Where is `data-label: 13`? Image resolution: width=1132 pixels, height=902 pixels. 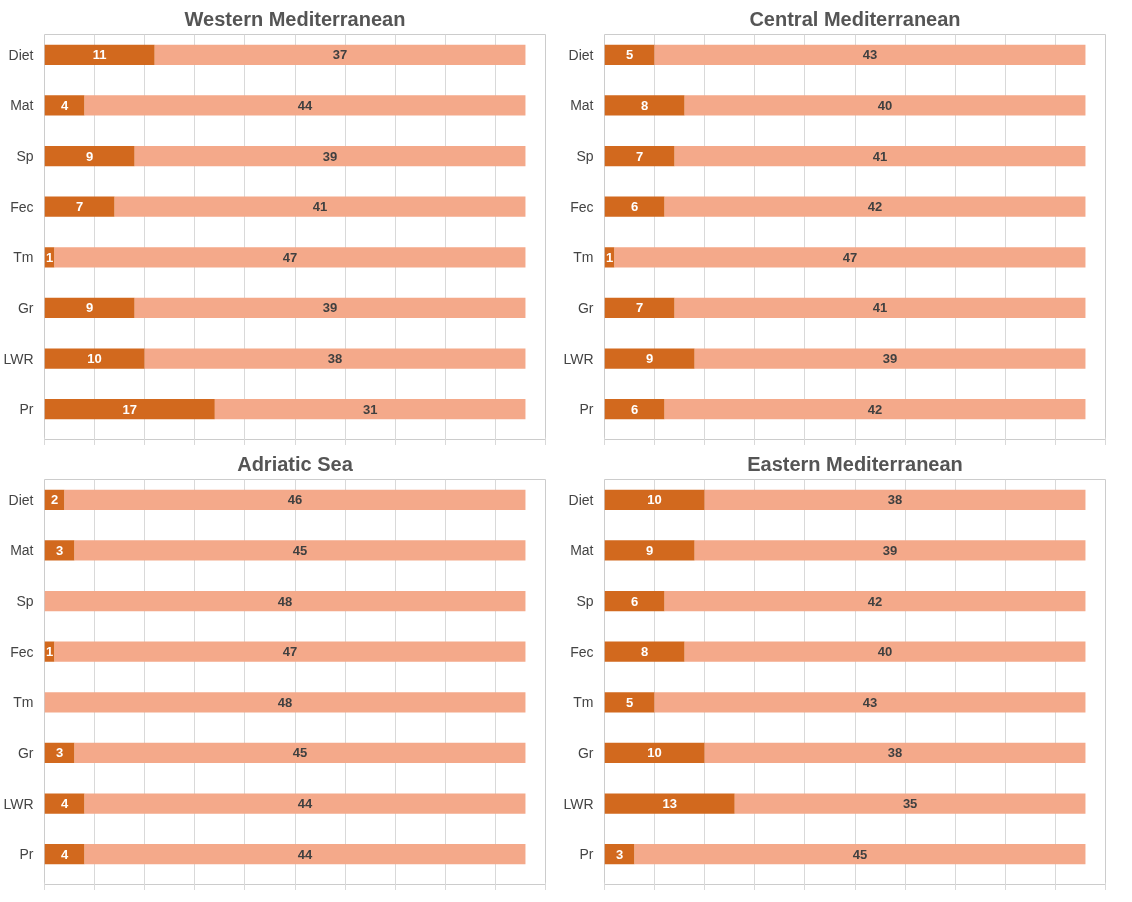
data-label: 13 is located at coordinates (669, 803).